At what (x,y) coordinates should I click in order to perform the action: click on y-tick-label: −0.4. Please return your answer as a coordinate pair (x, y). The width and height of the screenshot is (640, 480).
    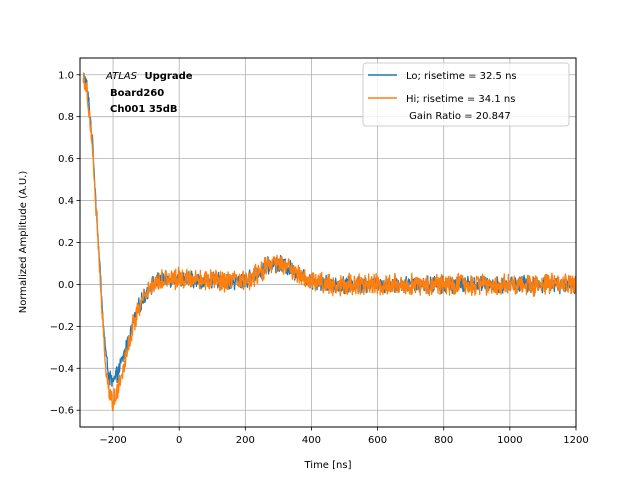
    Looking at the image, I should click on (62, 369).